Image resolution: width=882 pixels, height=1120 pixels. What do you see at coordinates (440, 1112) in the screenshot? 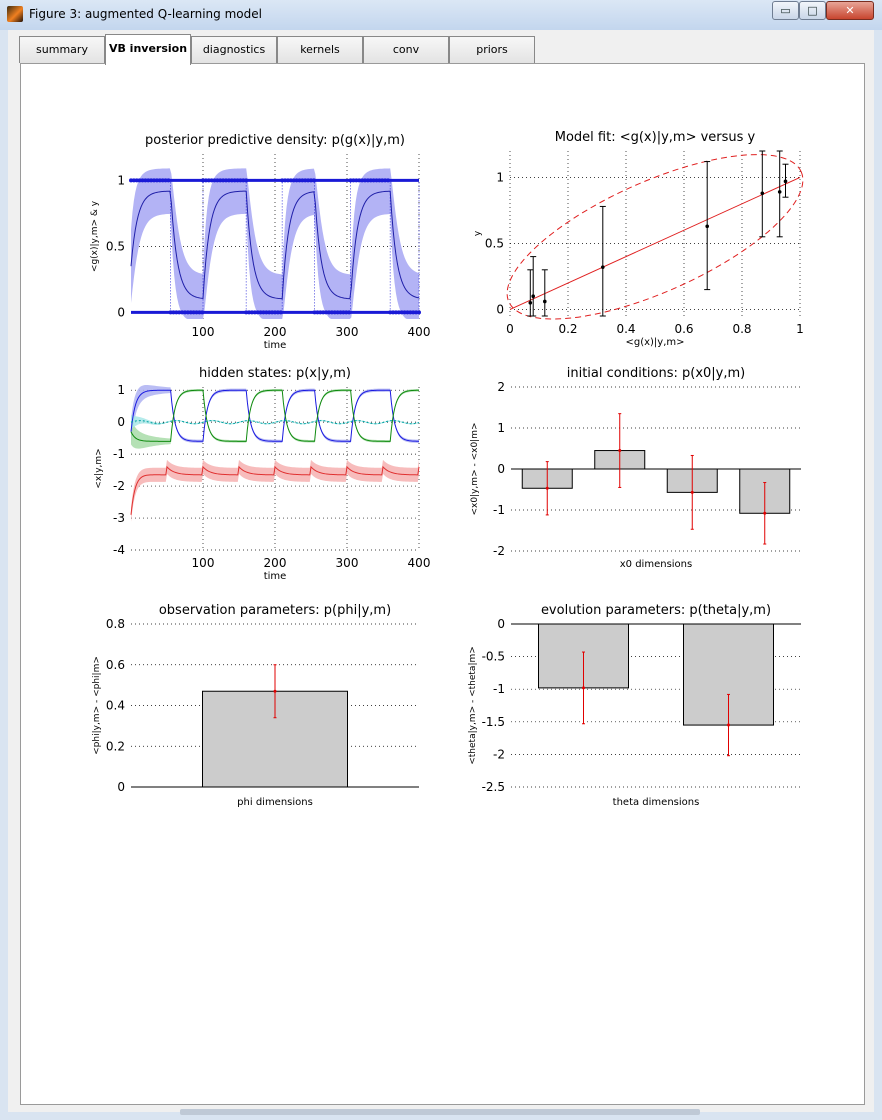
I see `scrollbar-hint` at bounding box center [440, 1112].